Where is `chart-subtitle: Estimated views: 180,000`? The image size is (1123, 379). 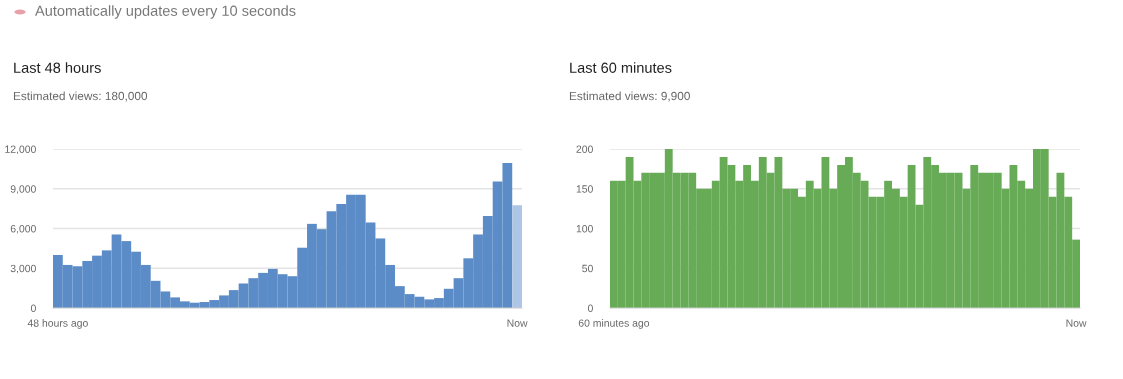
chart-subtitle: Estimated views: 180,000 is located at coordinates (80, 96).